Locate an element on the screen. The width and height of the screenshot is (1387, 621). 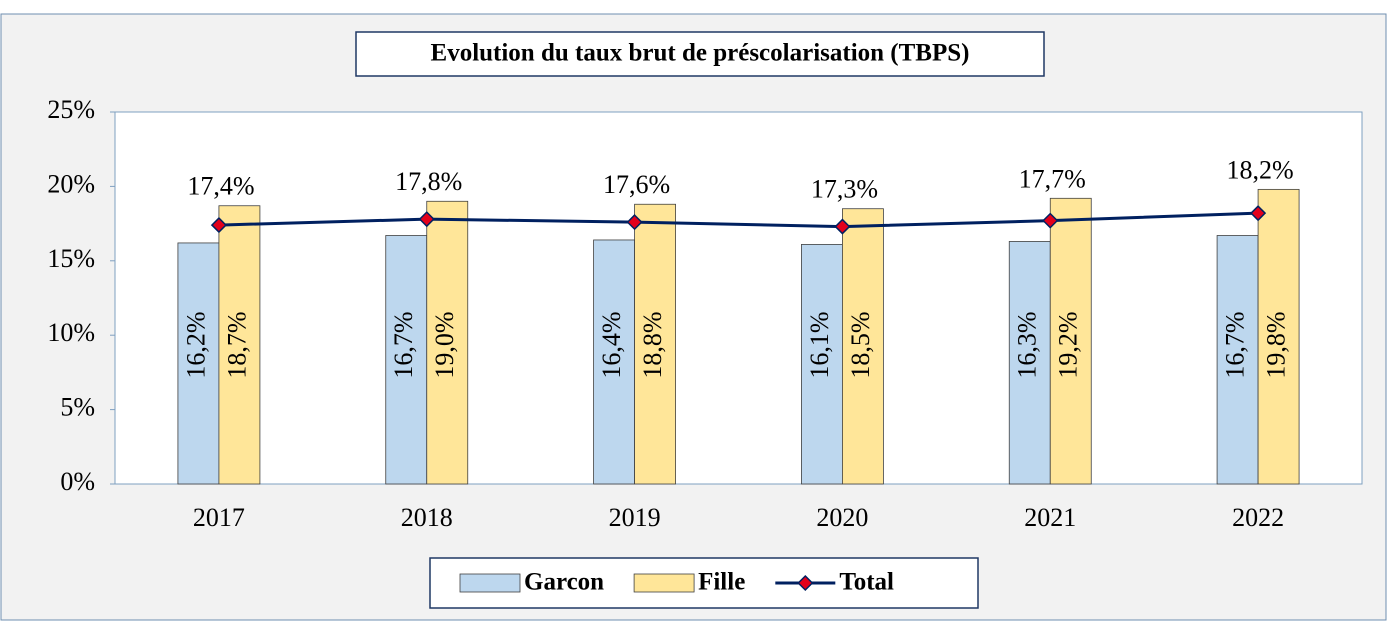
line-value-label: 18,2% is located at coordinates (1259, 169).